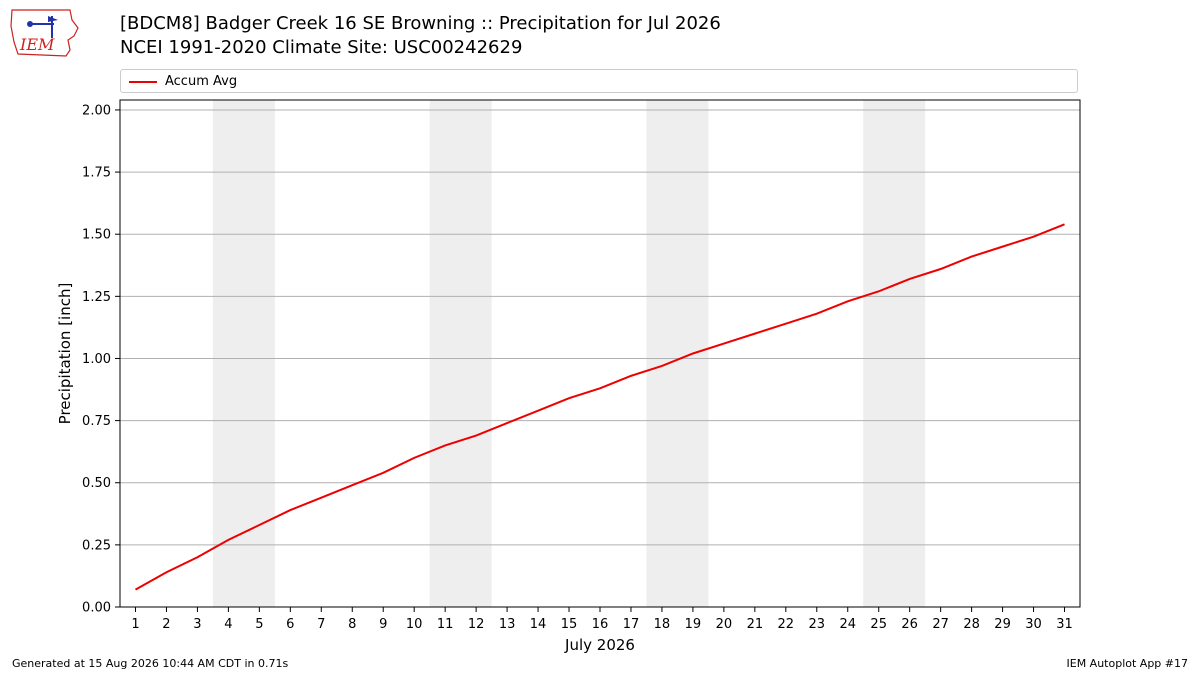 The height and width of the screenshot is (675, 1200). Describe the element at coordinates (96, 483) in the screenshot. I see `y-tick-label: 0.50` at that location.